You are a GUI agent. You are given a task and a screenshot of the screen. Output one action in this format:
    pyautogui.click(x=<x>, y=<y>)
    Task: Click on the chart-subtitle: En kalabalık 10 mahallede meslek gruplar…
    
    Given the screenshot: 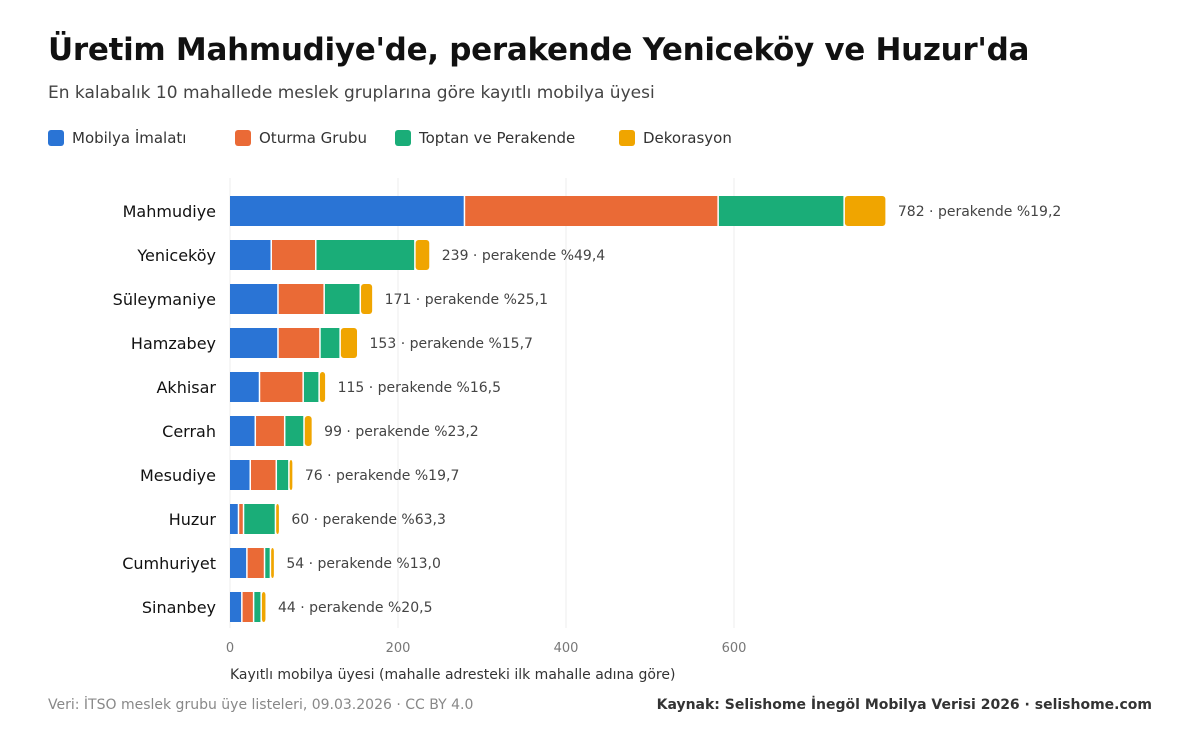 What is the action you would take?
    pyautogui.click(x=351, y=93)
    